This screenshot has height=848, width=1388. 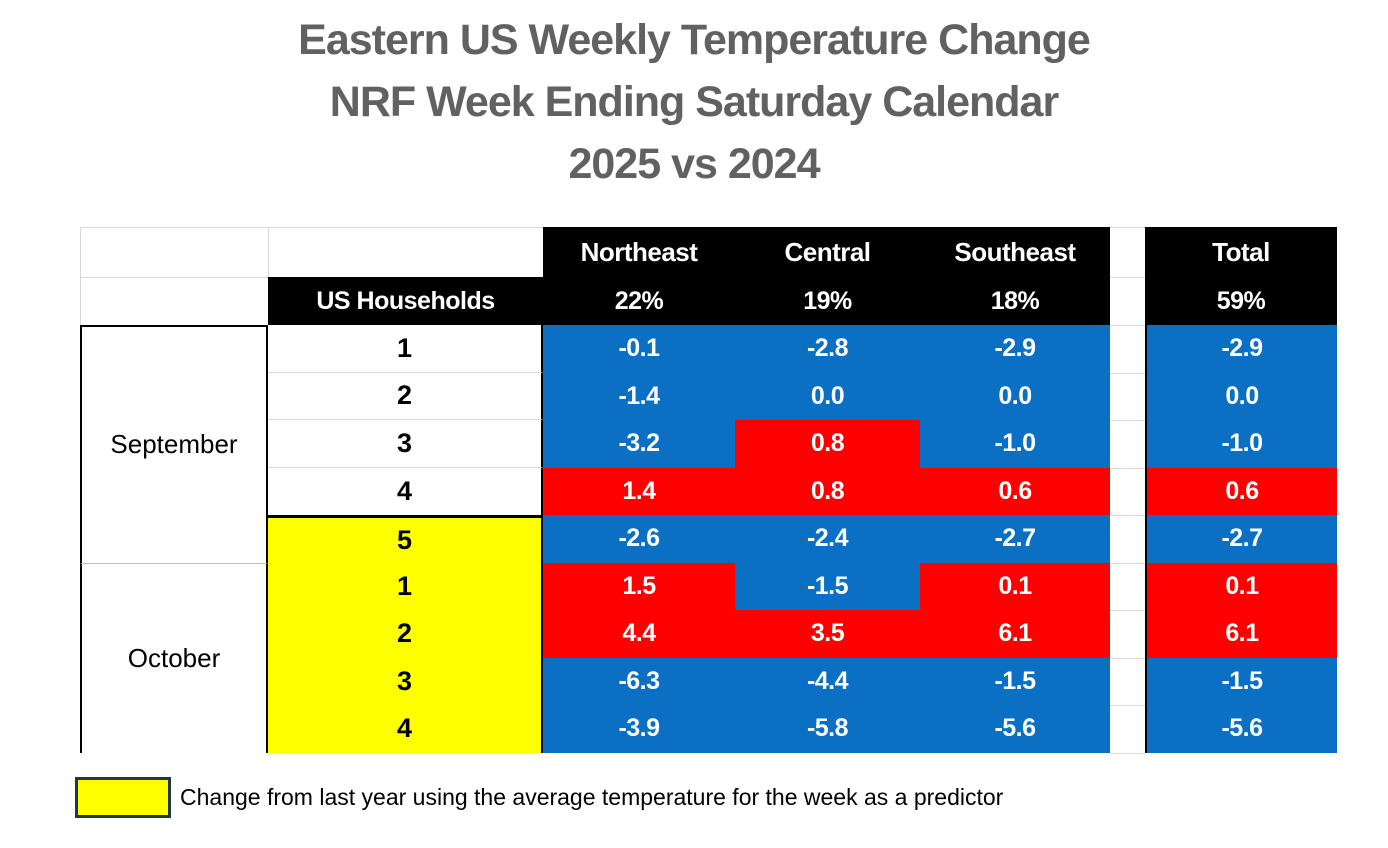 What do you see at coordinates (405, 491) in the screenshot?
I see `week-cell-september-4: 4` at bounding box center [405, 491].